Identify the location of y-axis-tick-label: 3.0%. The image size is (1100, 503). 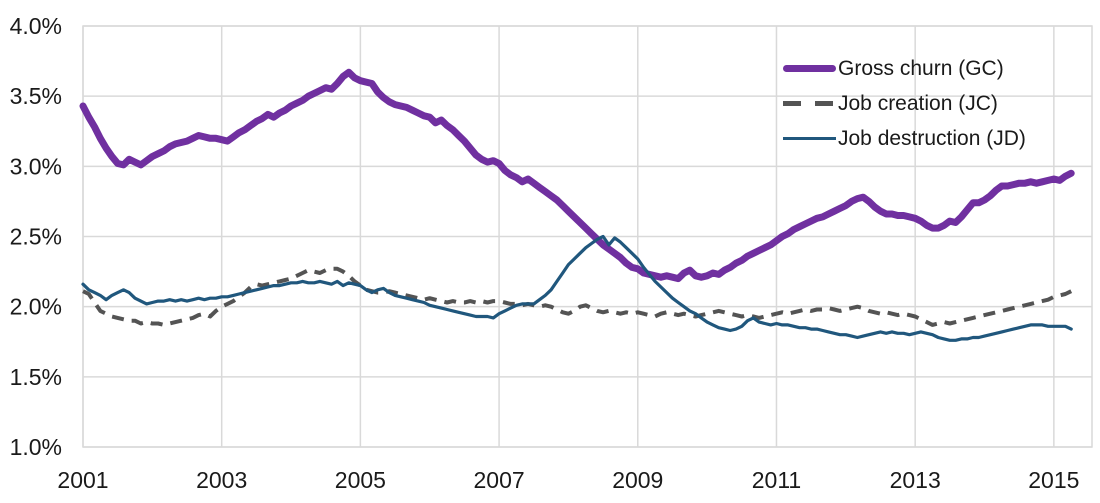
(36, 166).